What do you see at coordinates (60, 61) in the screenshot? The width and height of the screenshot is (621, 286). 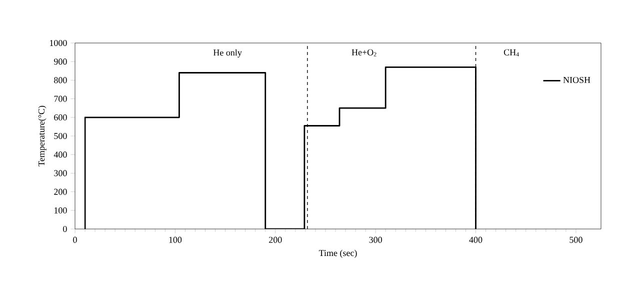 I see `y-tick-label: 900` at bounding box center [60, 61].